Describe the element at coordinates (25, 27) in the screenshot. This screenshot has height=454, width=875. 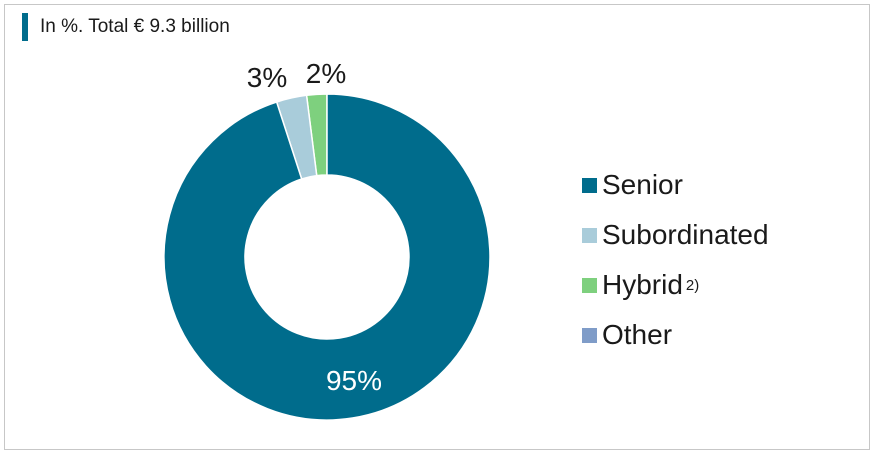
I see `accent-bar` at that location.